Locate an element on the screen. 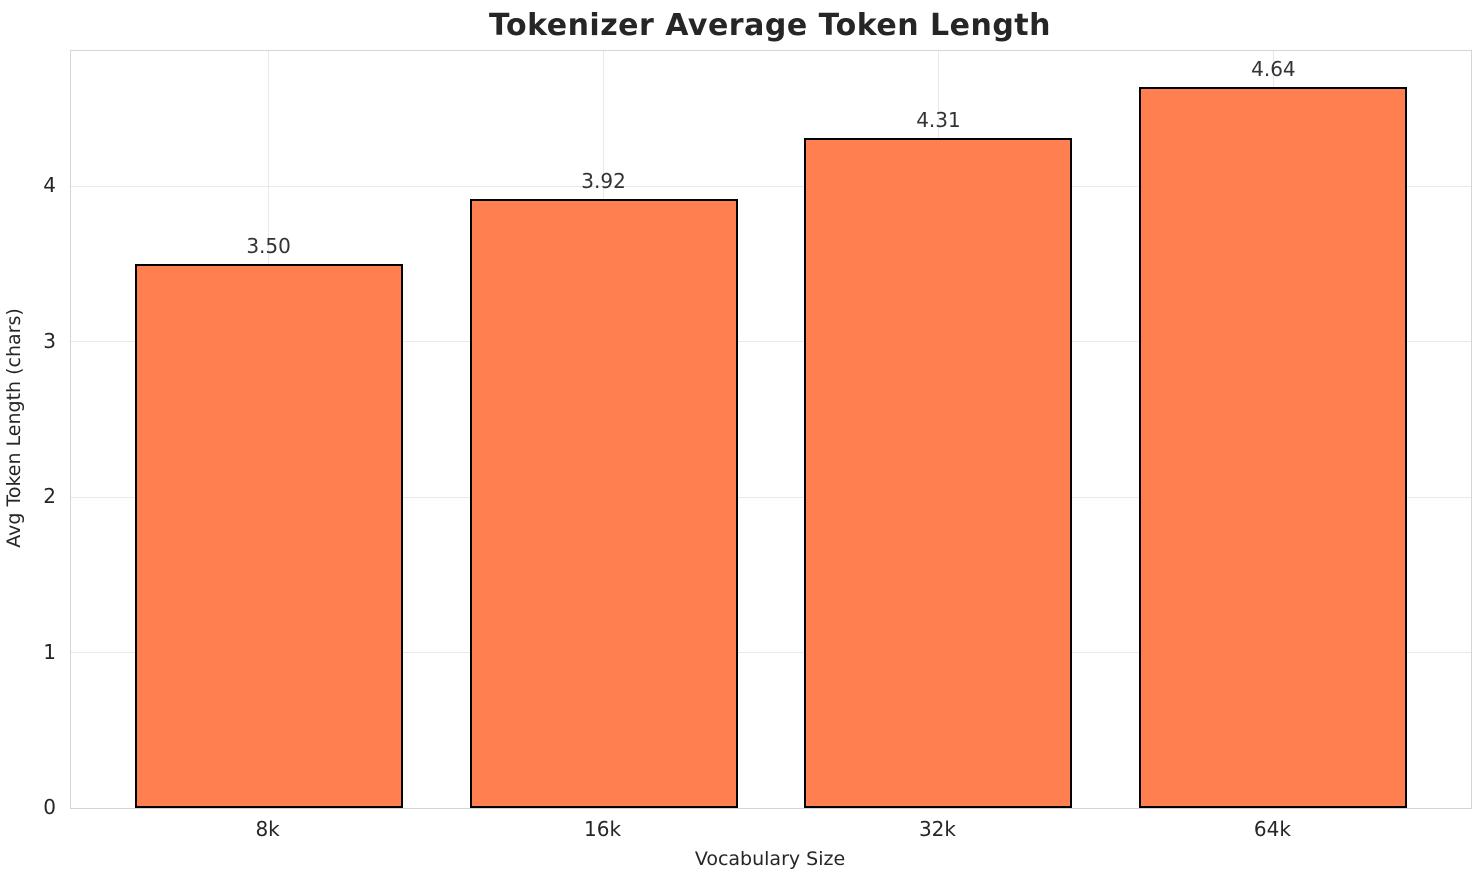 This screenshot has height=885, width=1483. y-tick-label: 1 is located at coordinates (49, 651).